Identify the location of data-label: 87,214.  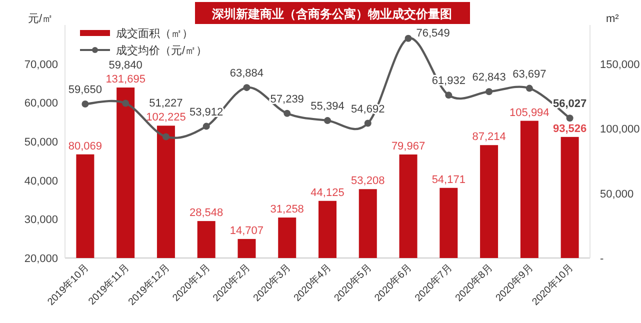
(489, 137).